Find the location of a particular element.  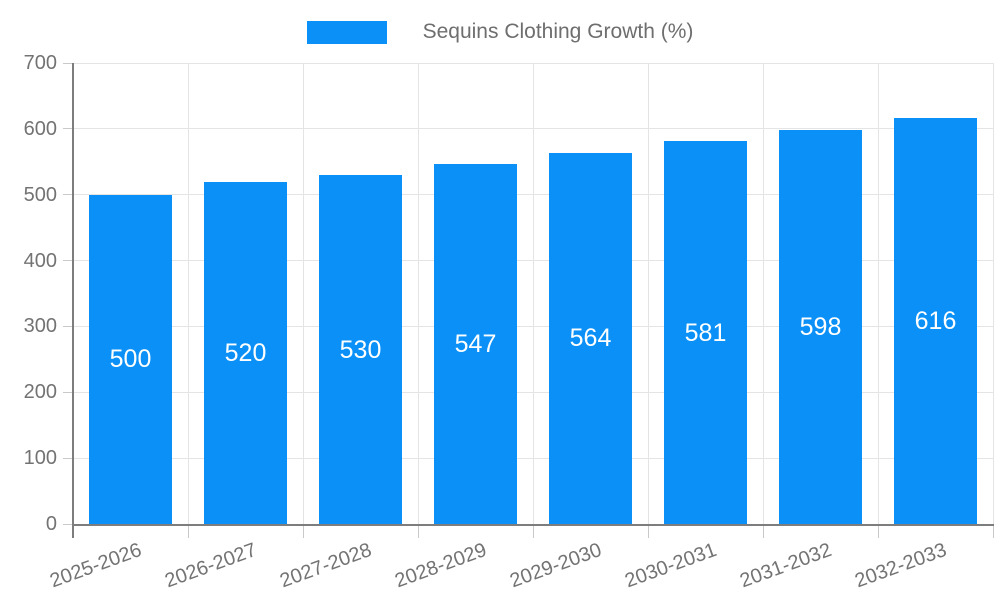

x-axis-tick-label: 2025-2026 is located at coordinates (95, 565).